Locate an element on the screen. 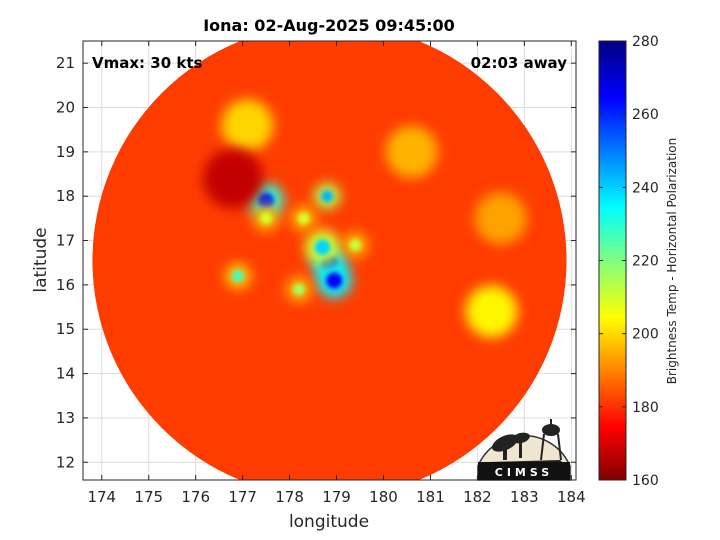 The width and height of the screenshot is (720, 540). y-tick-label: 20 is located at coordinates (65, 108).